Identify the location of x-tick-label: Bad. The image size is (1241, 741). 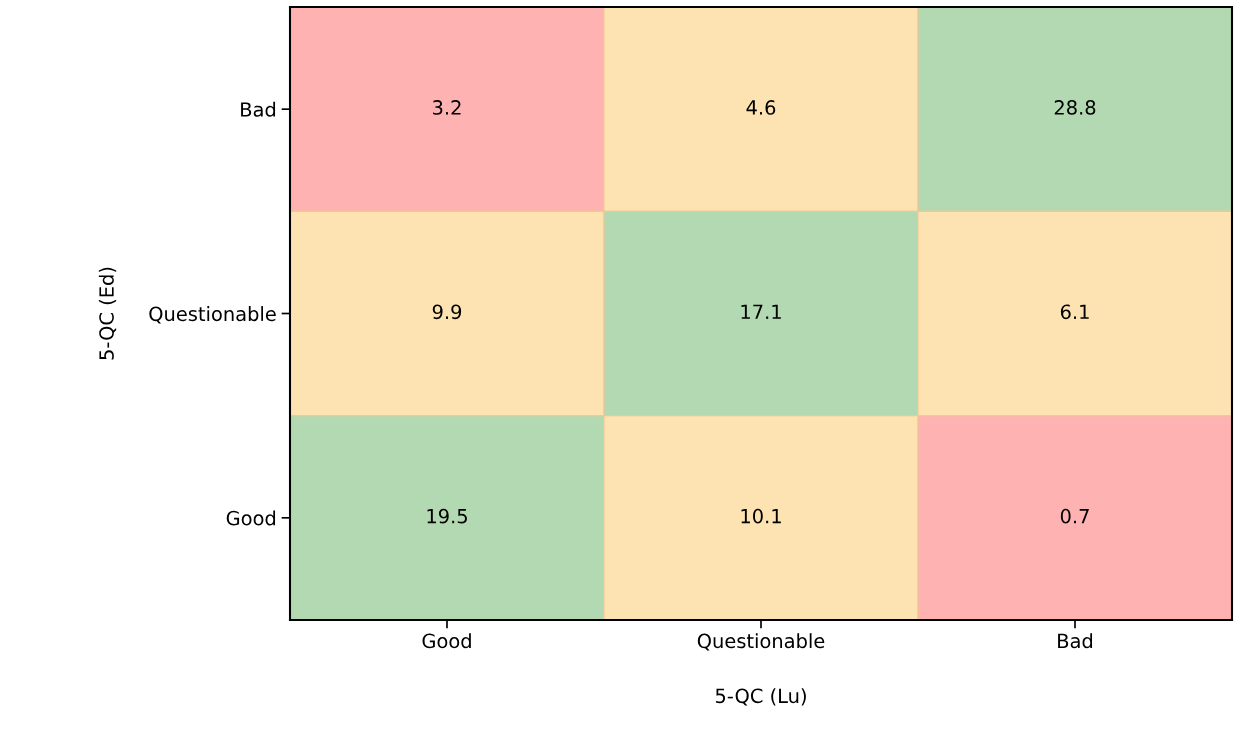
(1075, 641).